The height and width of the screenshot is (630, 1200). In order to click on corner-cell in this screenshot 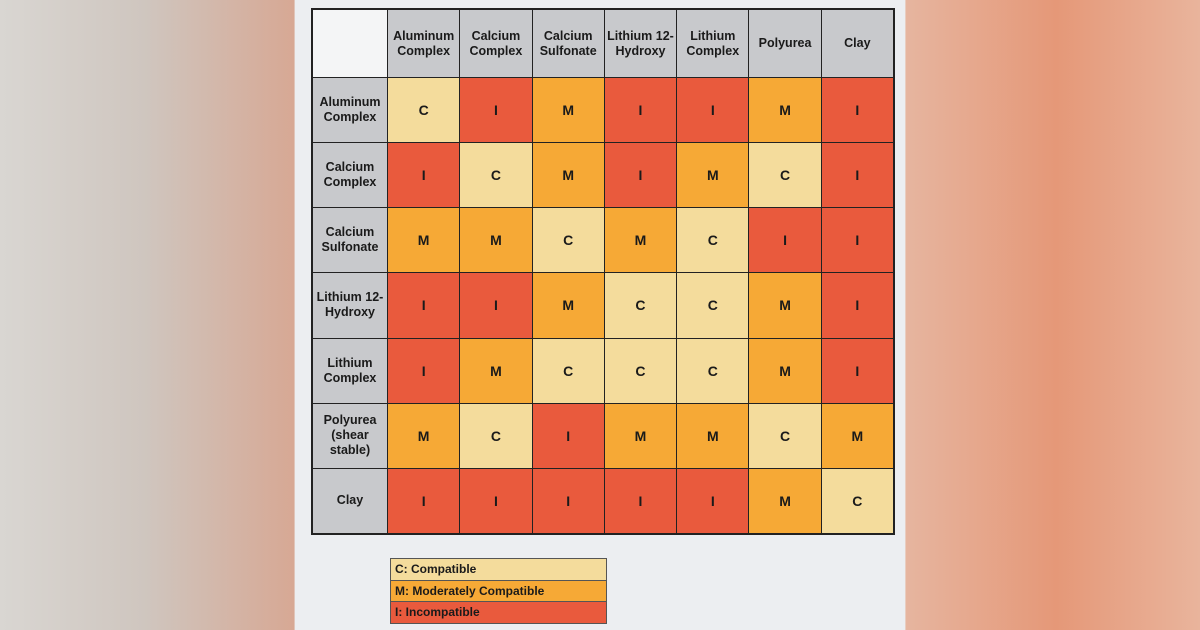, I will do `click(350, 43)`.